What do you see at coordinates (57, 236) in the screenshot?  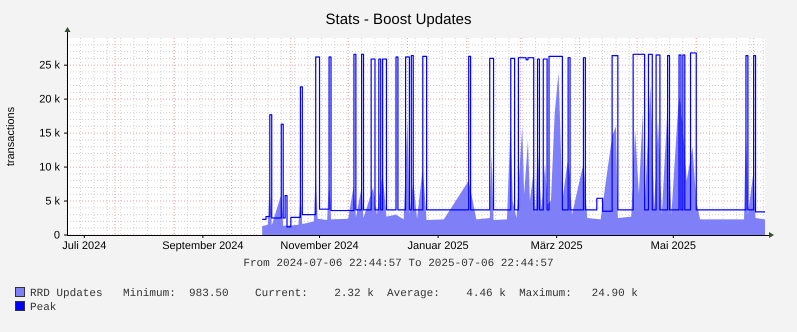 I see `y-tick-label: 0` at bounding box center [57, 236].